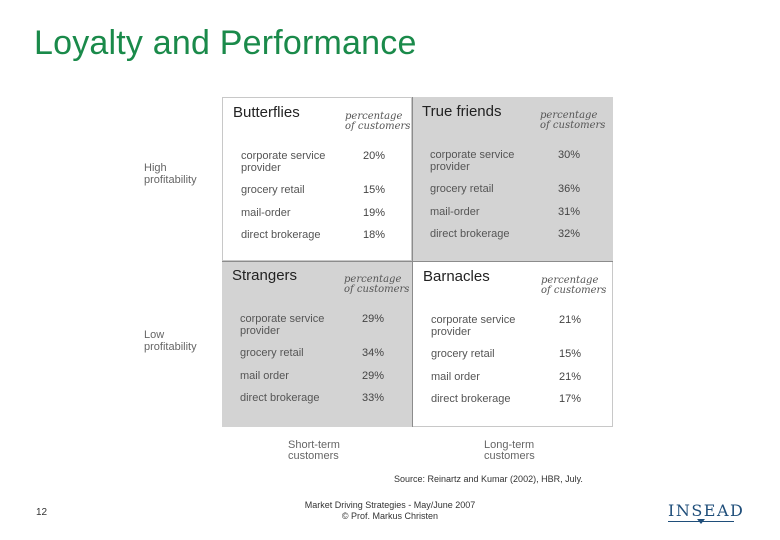 The image size is (780, 540). Describe the element at coordinates (170, 174) in the screenshot. I see `row-label-high: High profitability` at that location.